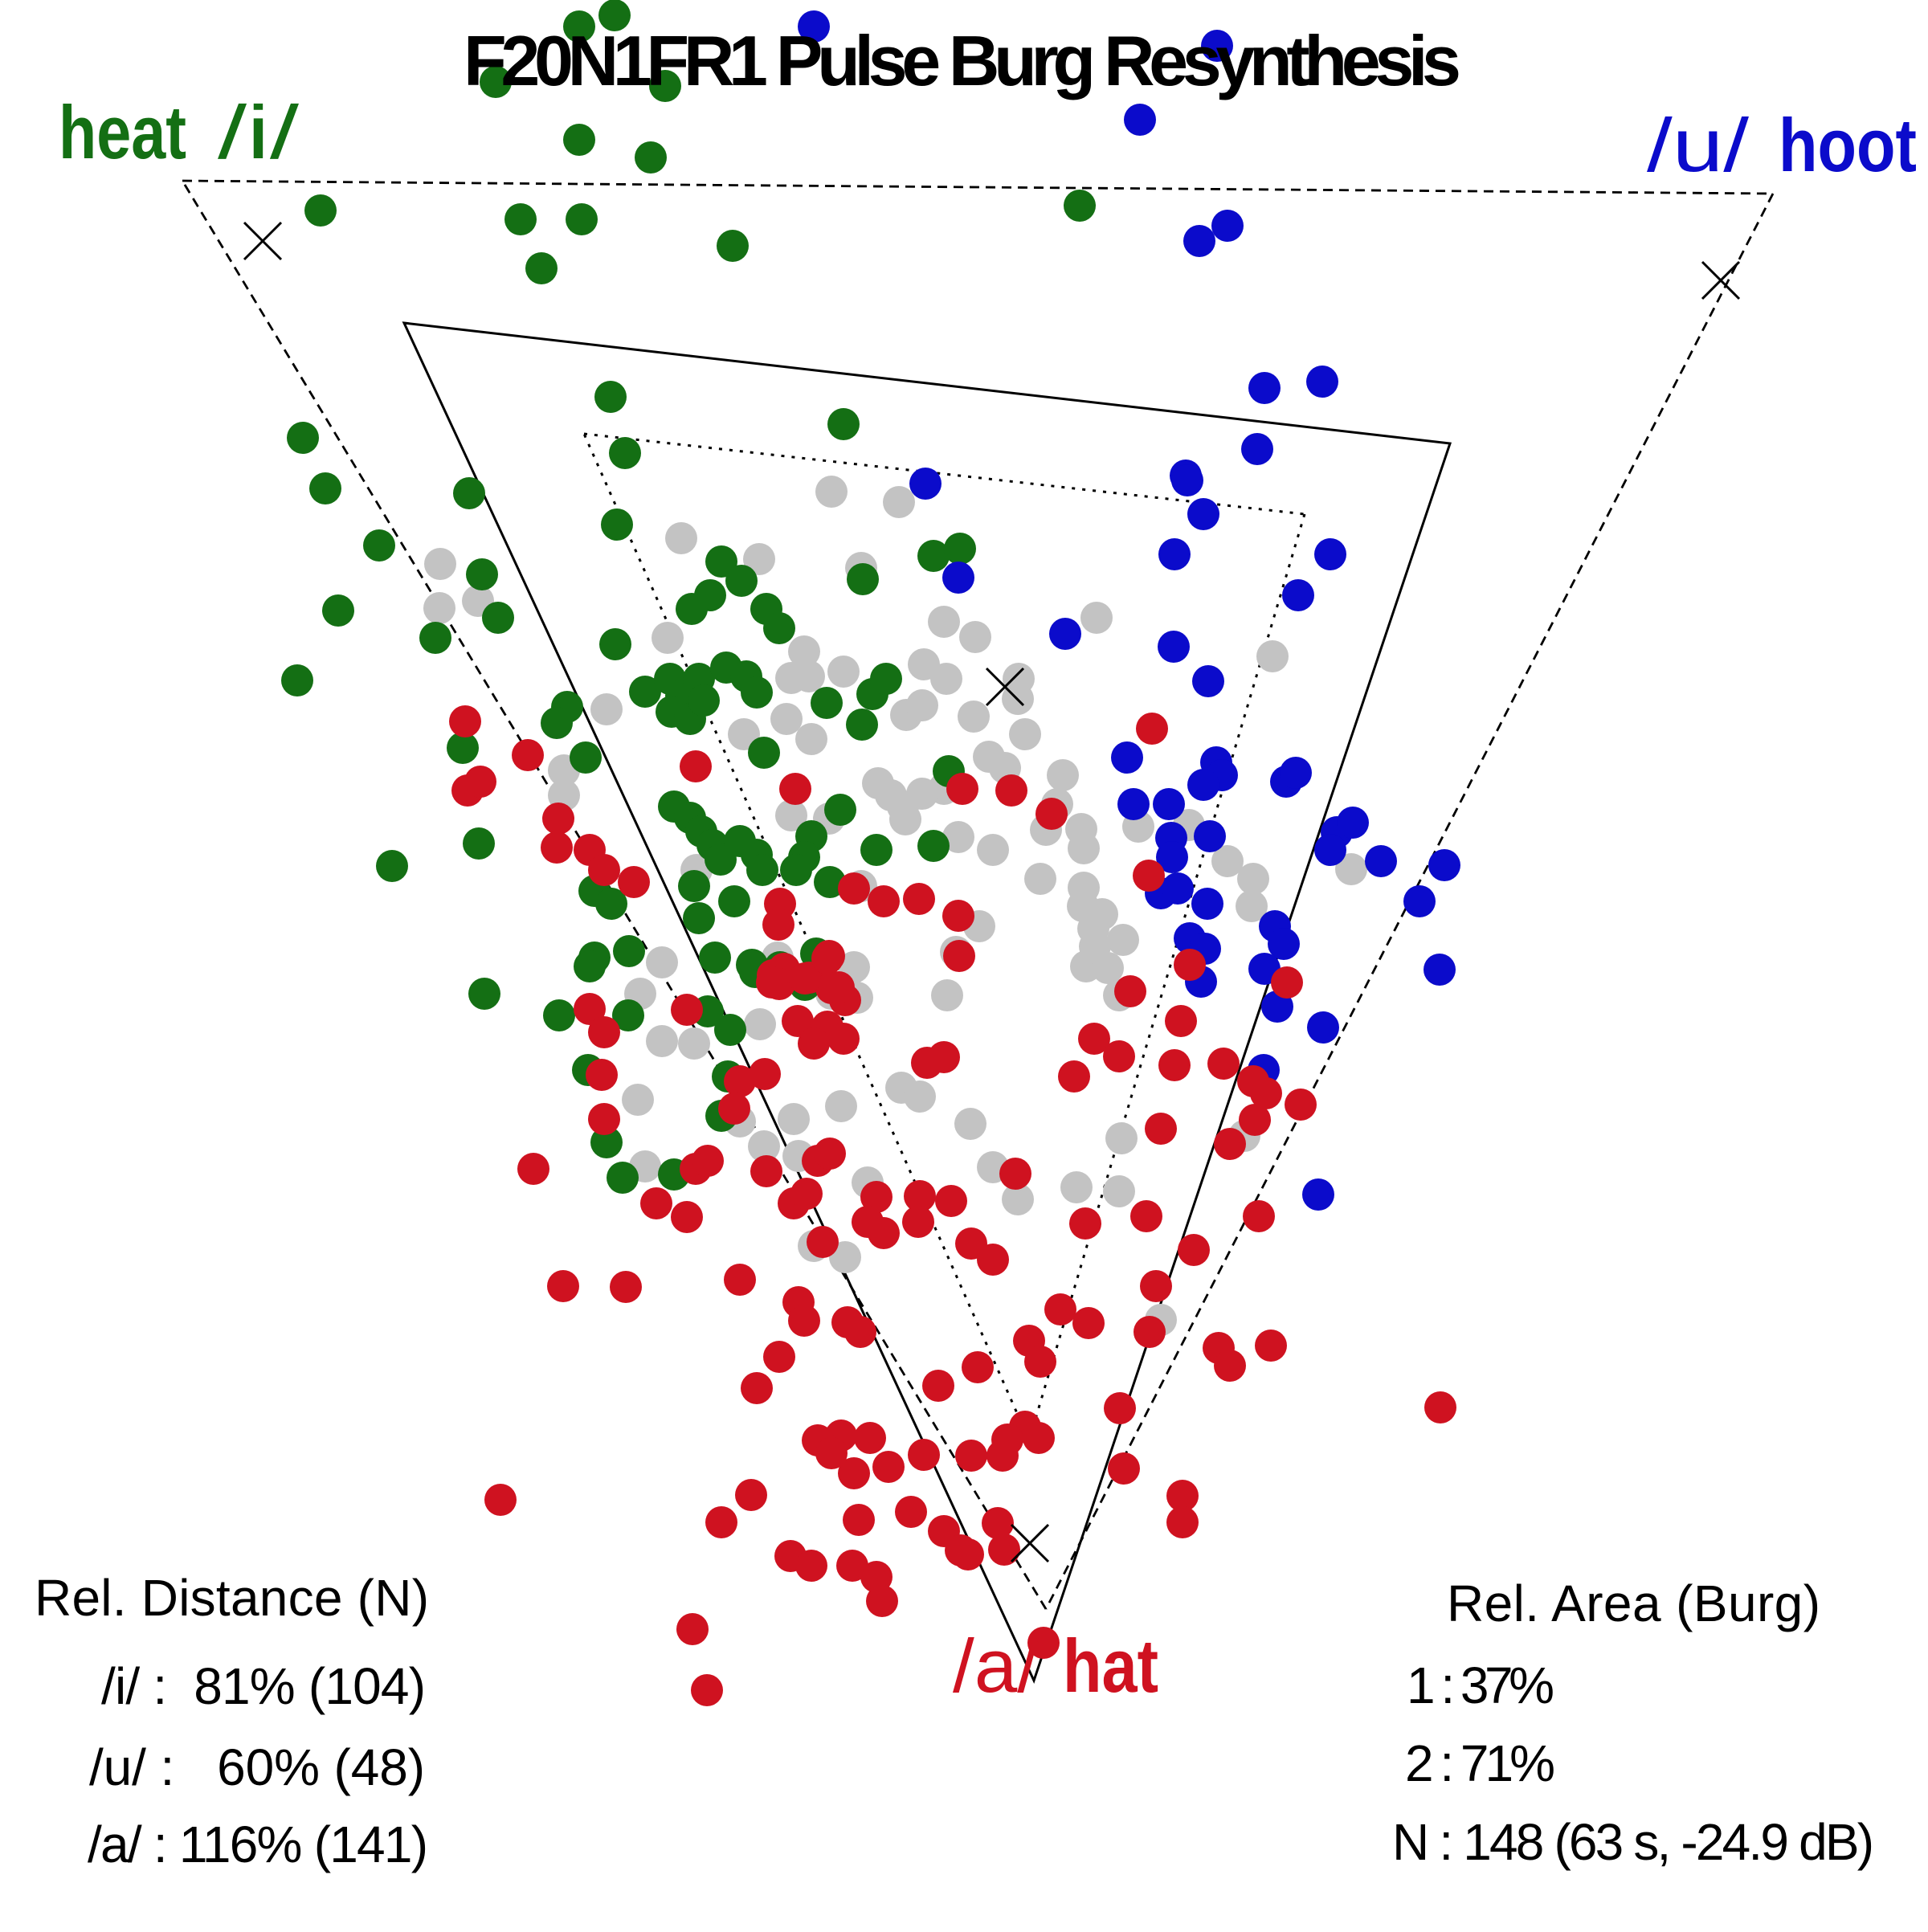 This screenshot has width=1928, height=1932. Describe the element at coordinates (1848, 145) in the screenshot. I see `svg-text: hoot` at that location.